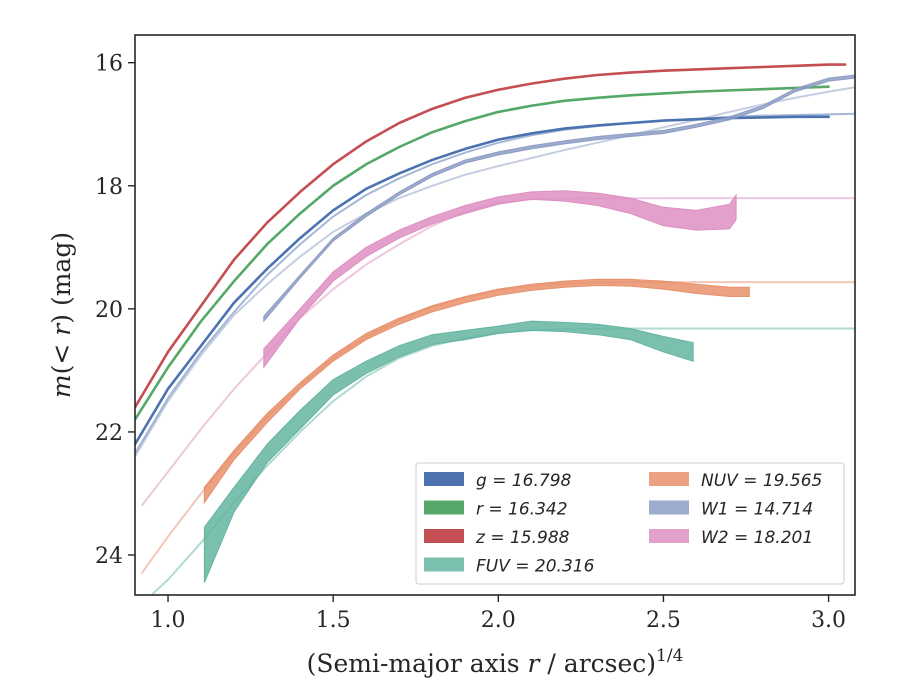  What do you see at coordinates (109, 64) in the screenshot?
I see `y-tick-label: 16` at bounding box center [109, 64].